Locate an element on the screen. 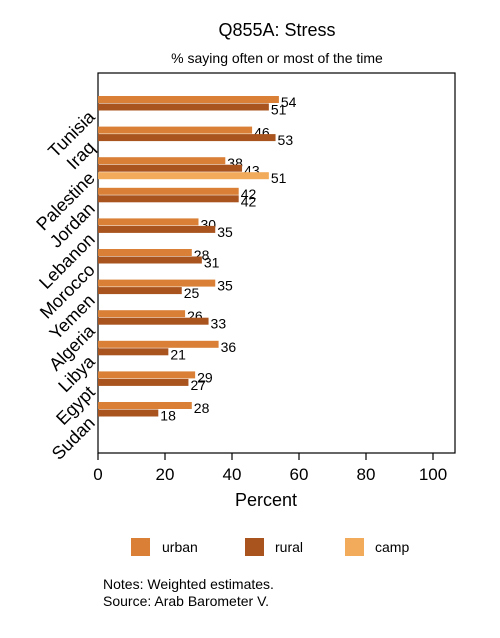 Image resolution: width=500 pixels, height=638 pixels. data-label: 18 is located at coordinates (168, 416).